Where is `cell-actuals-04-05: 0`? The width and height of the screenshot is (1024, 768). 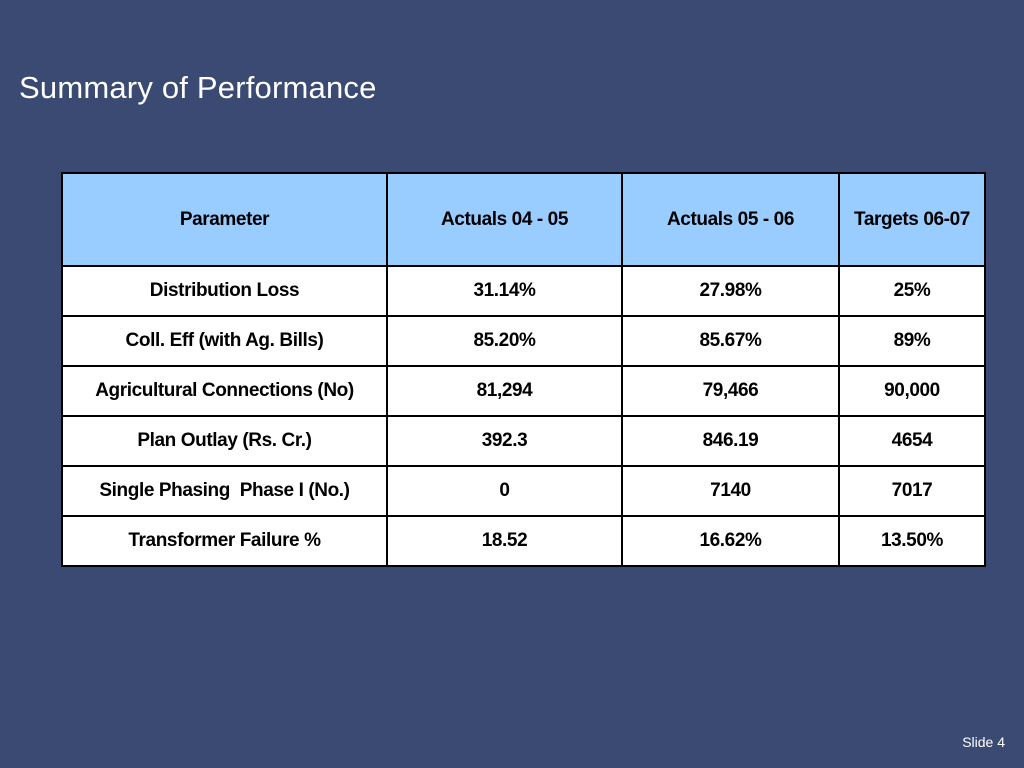
cell-actuals-04-05: 0 is located at coordinates (504, 491).